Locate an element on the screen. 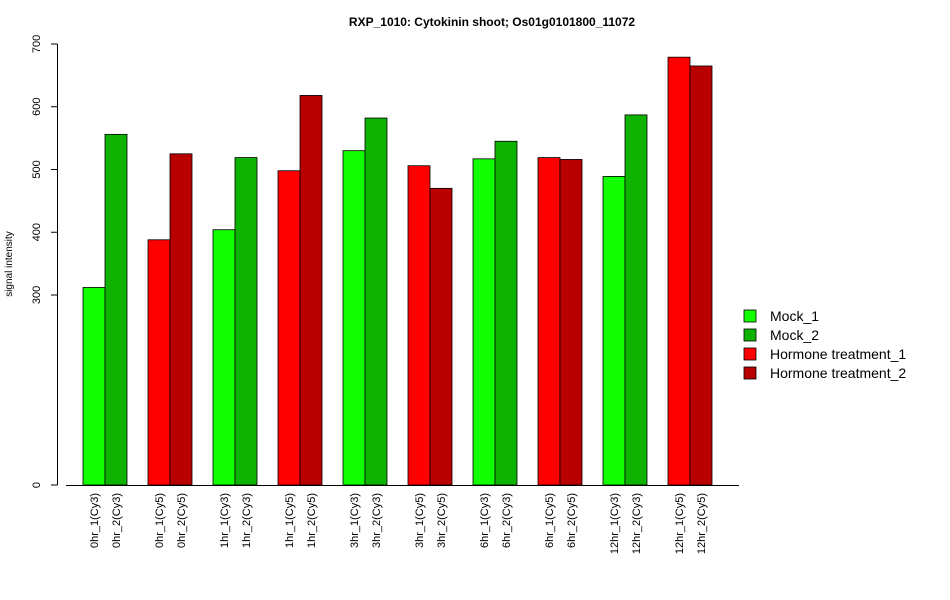 Image resolution: width=950 pixels, height=600 pixels. y-tick-label: 500 is located at coordinates (37, 169).